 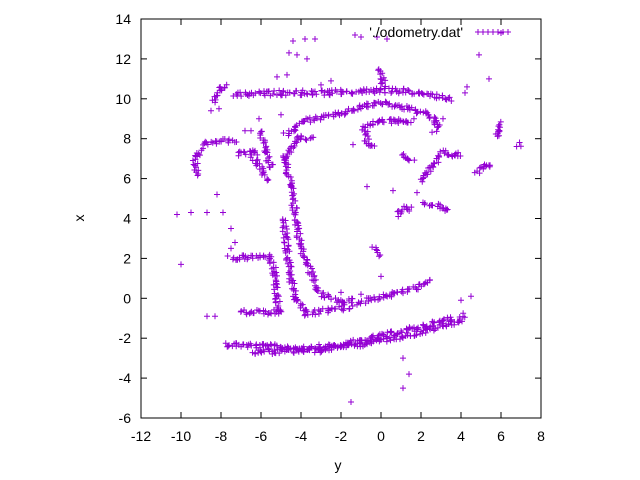 I want to click on x-axis-label: y, so click(x=338, y=465).